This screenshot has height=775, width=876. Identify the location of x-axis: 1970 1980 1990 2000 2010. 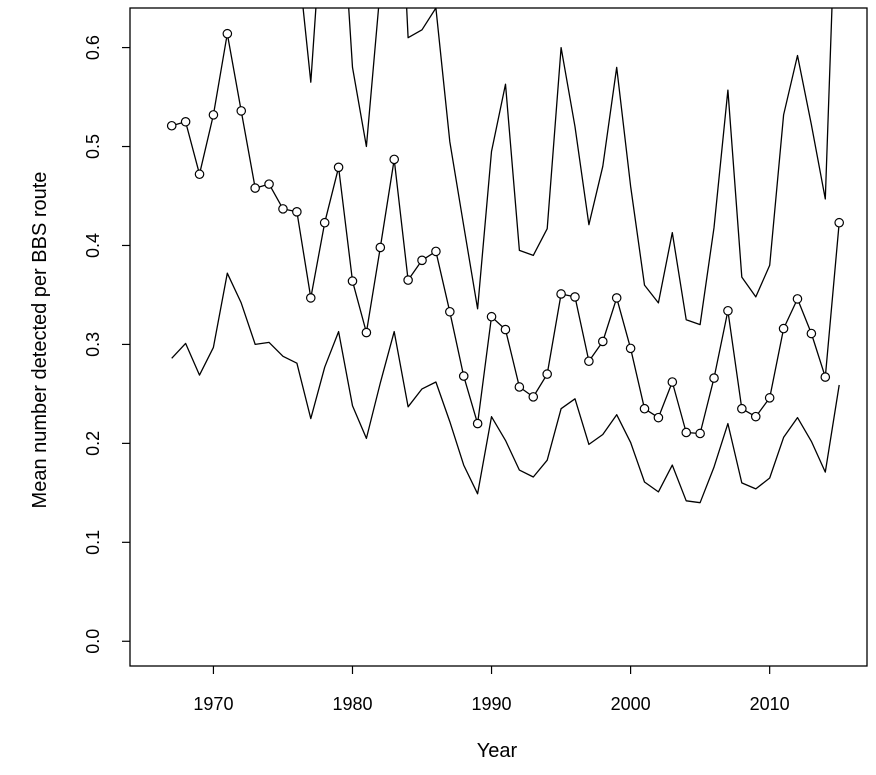
(491, 690).